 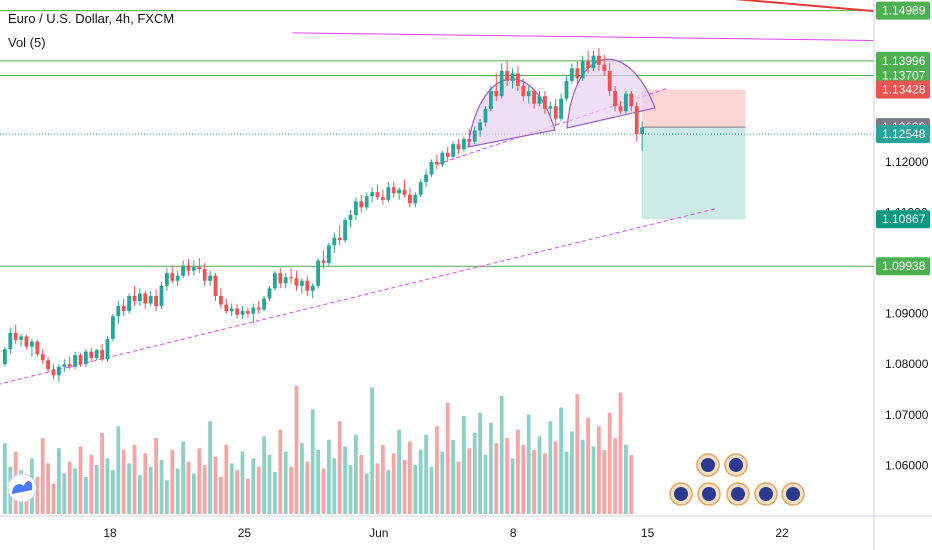 I want to click on x-tick-label: 8, so click(x=513, y=533).